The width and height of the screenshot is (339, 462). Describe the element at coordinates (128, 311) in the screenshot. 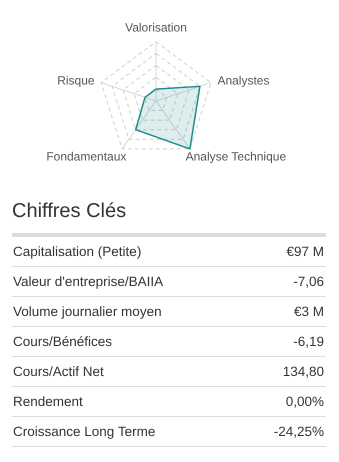

I see `category-label: Volume journalier moyen` at that location.